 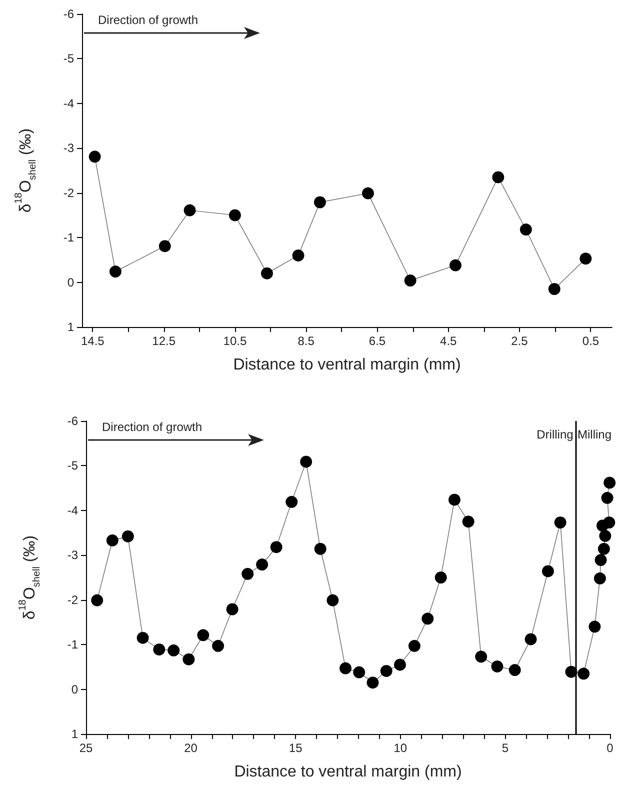 I want to click on x-tick-label: 14.5, so click(x=92, y=341).